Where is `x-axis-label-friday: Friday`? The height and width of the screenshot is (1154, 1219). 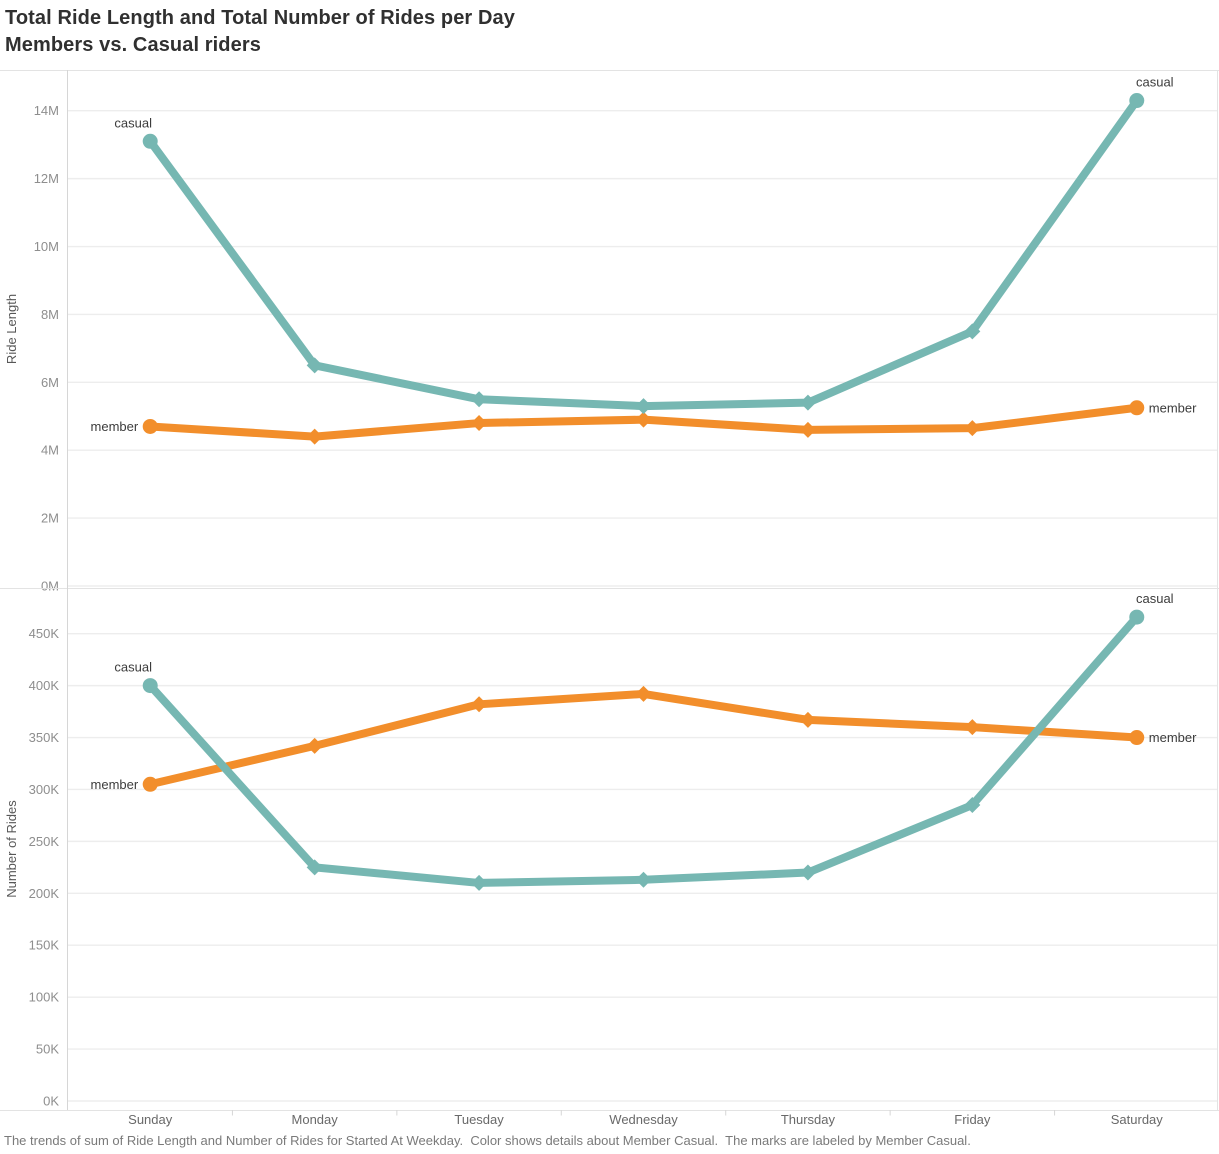 x-axis-label-friday: Friday is located at coordinates (972, 1119).